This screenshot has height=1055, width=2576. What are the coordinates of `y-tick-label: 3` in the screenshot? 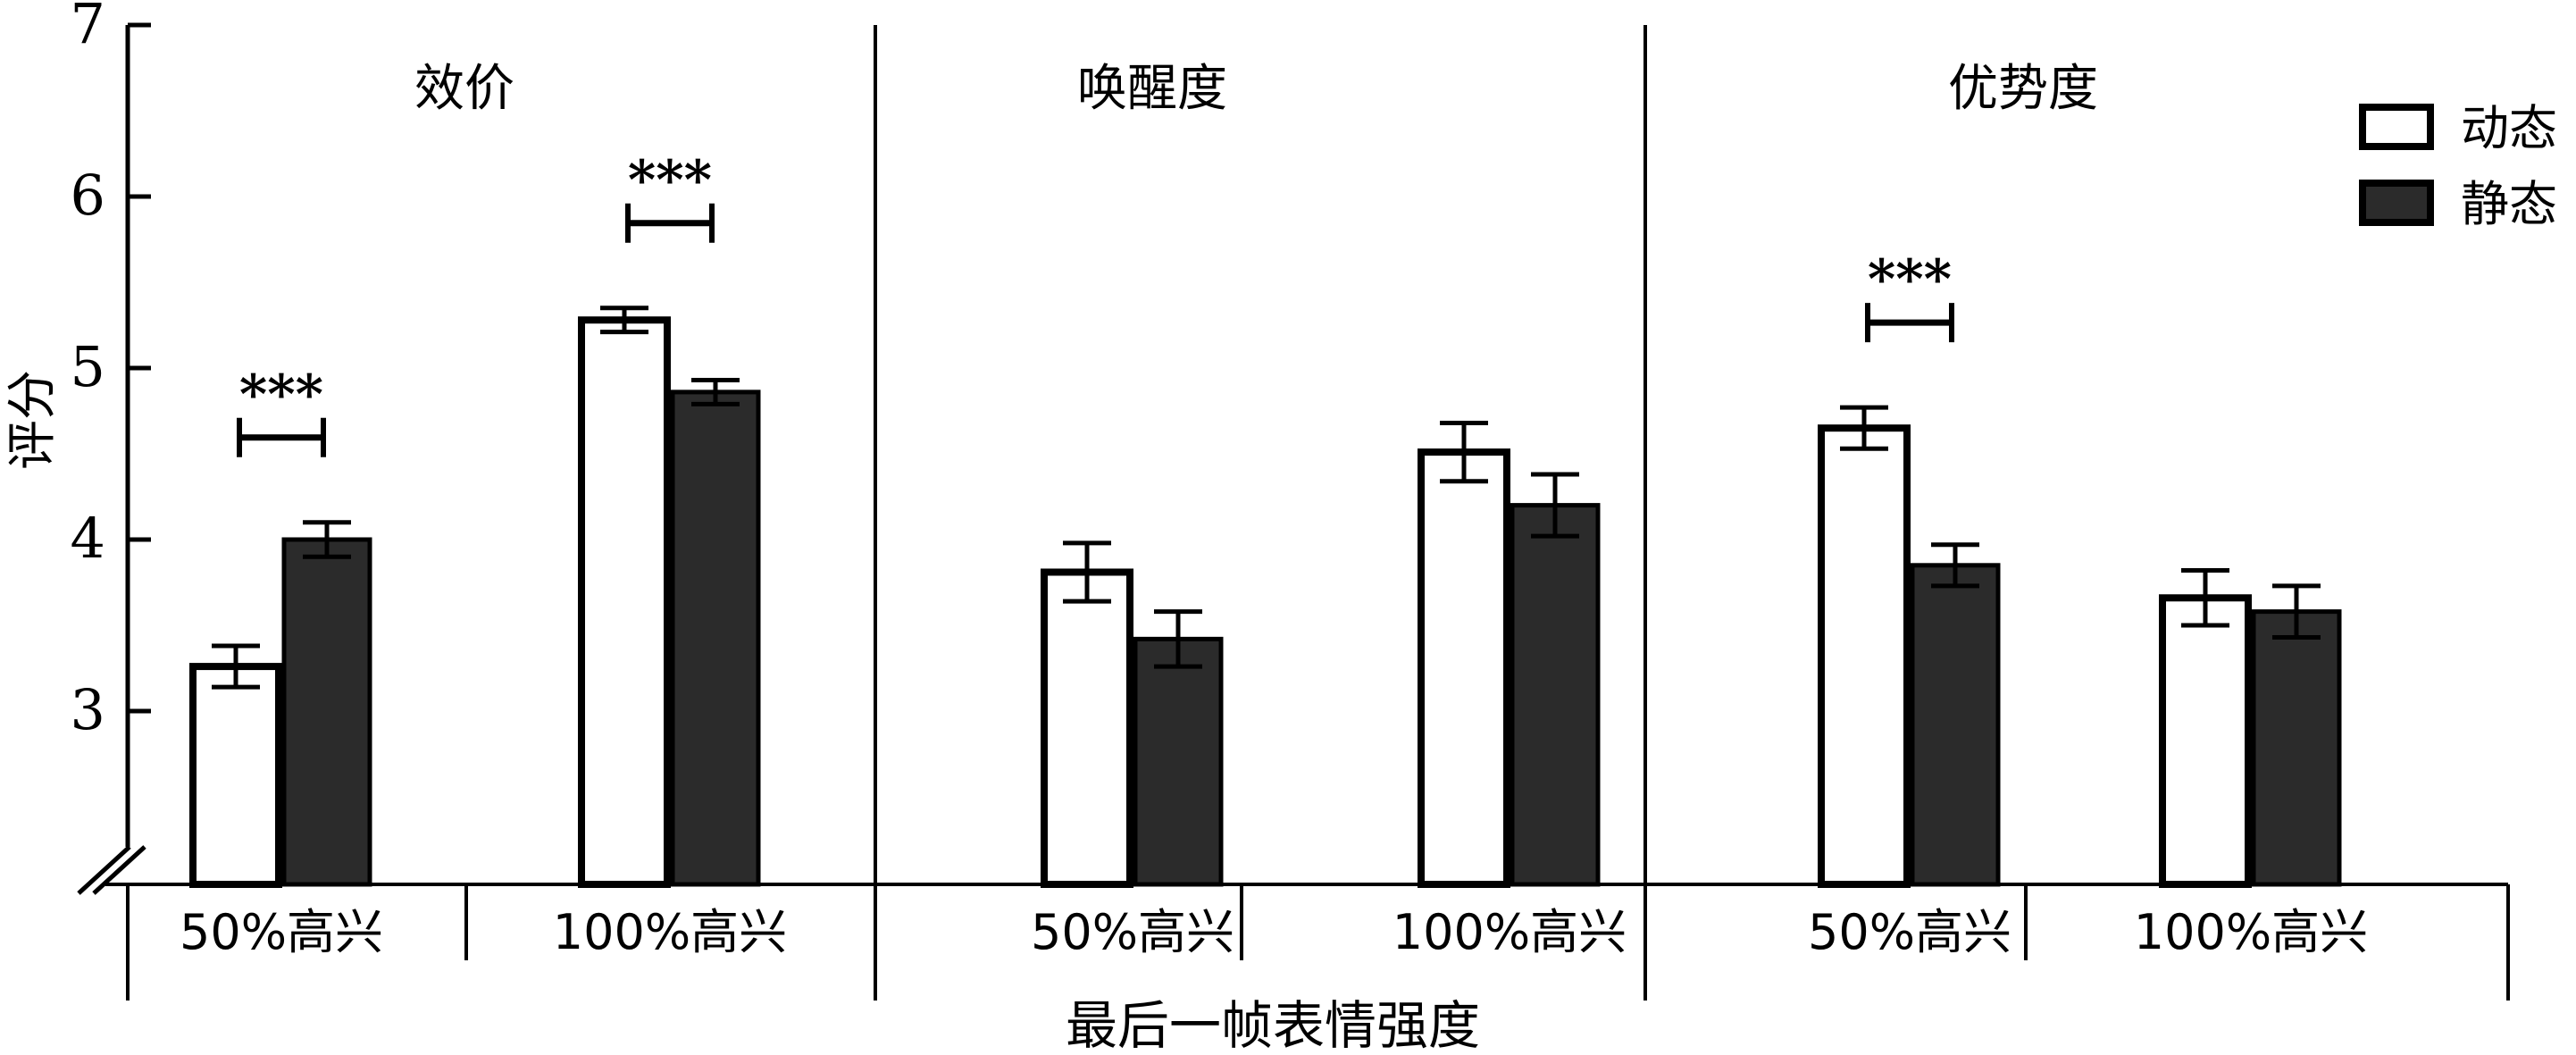 It's located at (88, 709).